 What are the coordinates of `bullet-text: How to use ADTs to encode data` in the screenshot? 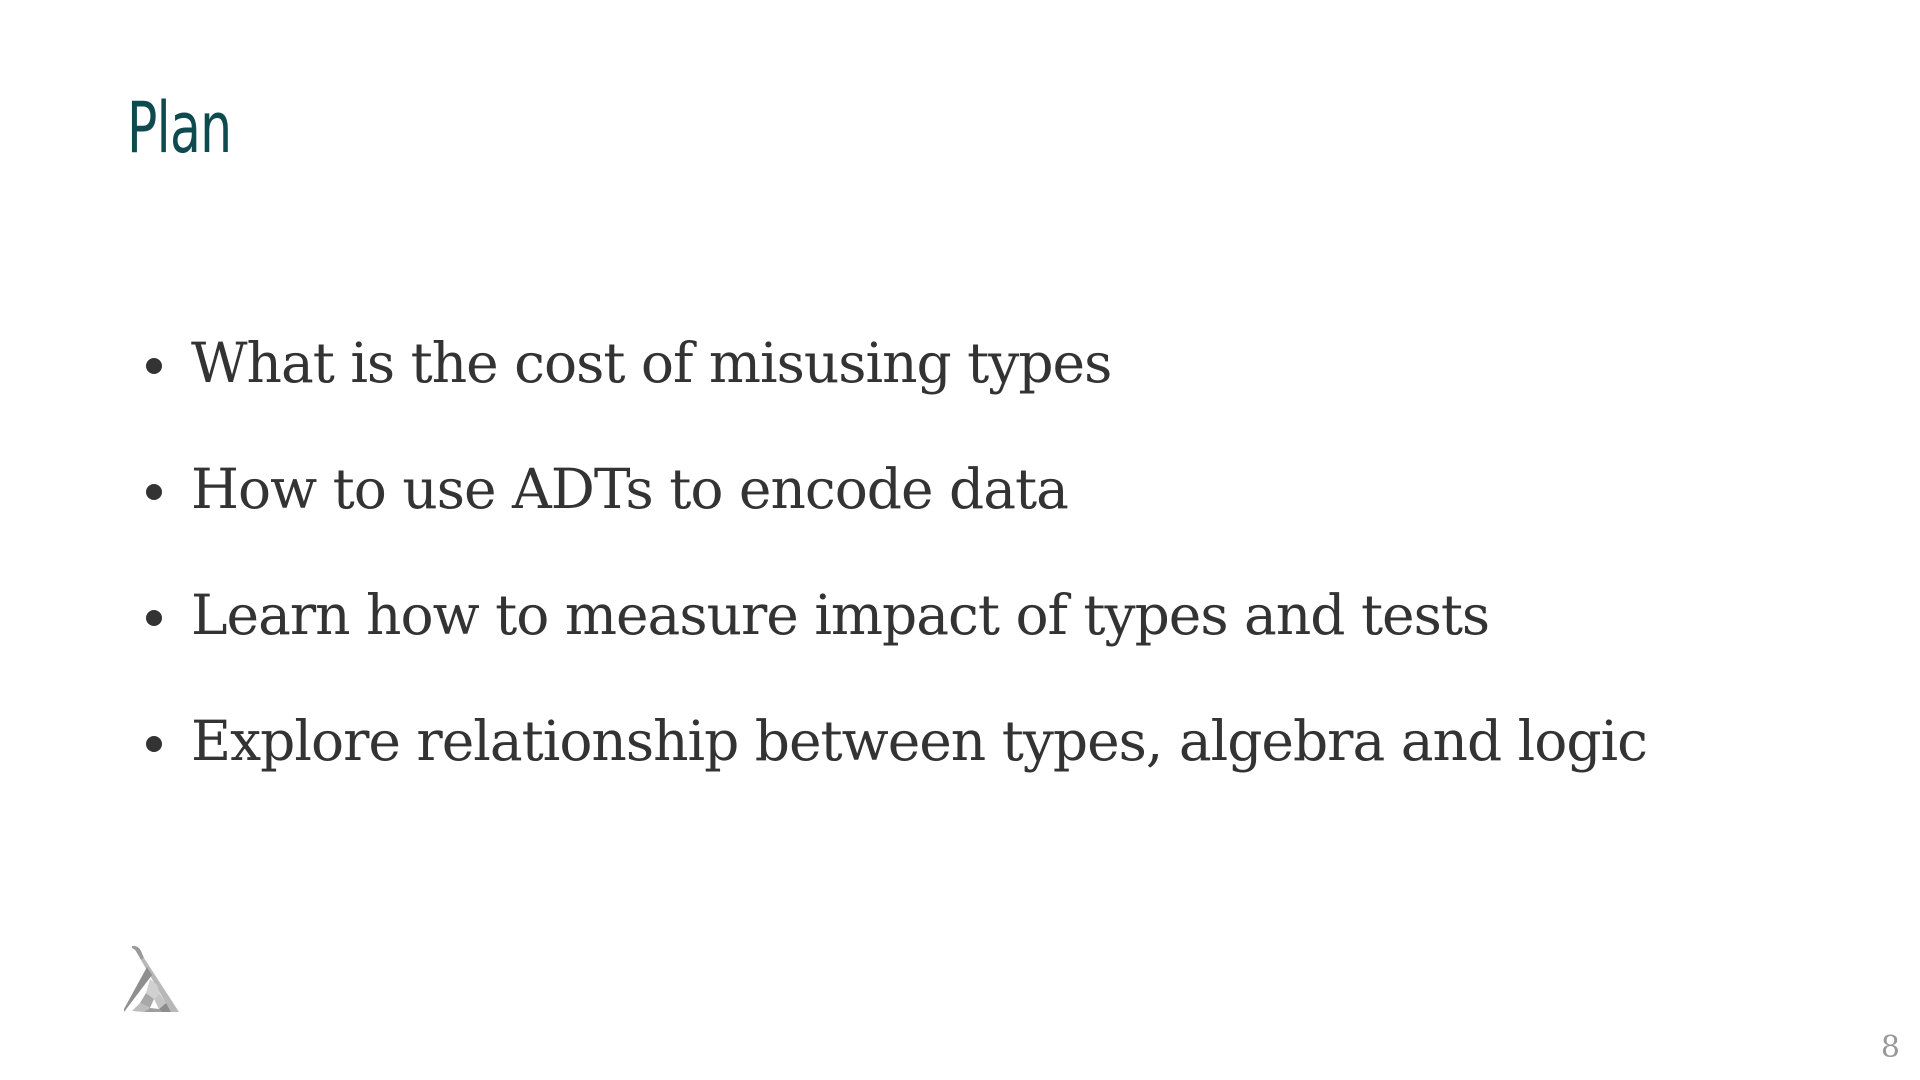 It's located at (630, 489).